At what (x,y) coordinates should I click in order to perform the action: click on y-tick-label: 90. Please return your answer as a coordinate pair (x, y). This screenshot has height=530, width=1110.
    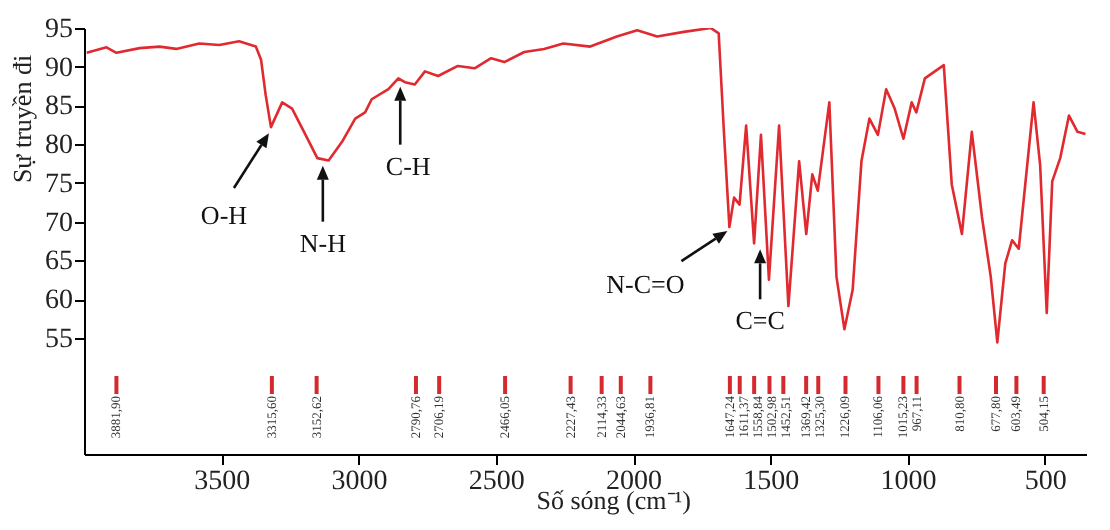
    Looking at the image, I should click on (59, 68).